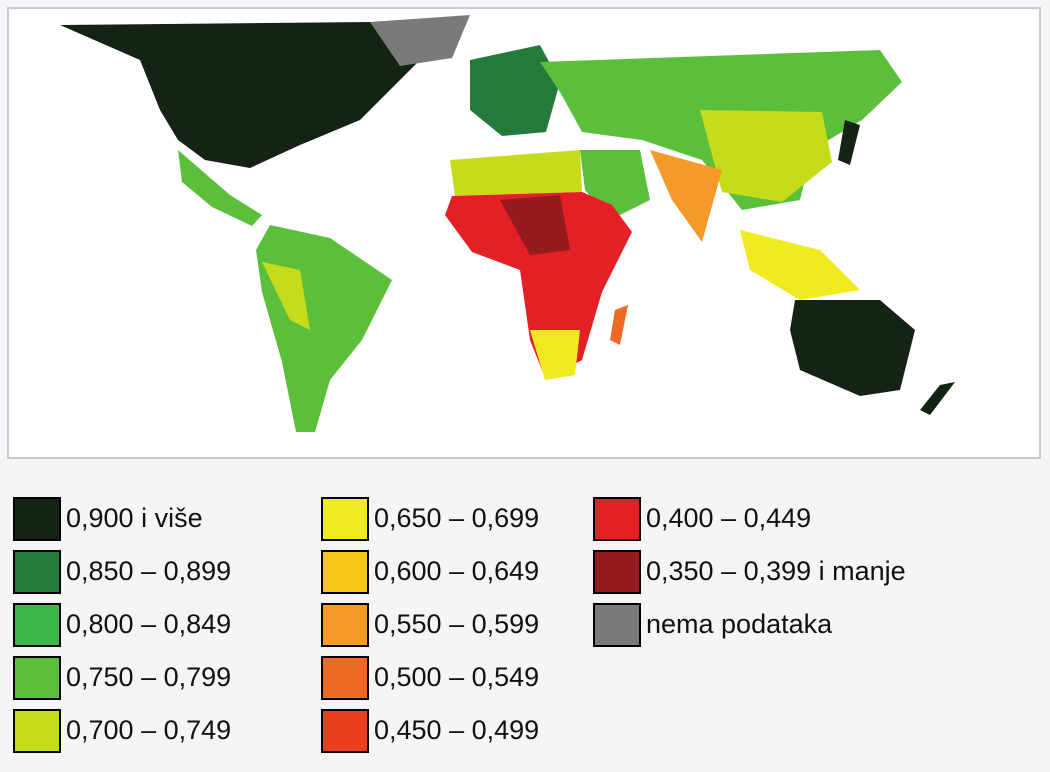 This screenshot has width=1050, height=772. What do you see at coordinates (148, 677) in the screenshot?
I see `legend-label: 0,750 – 0,799` at bounding box center [148, 677].